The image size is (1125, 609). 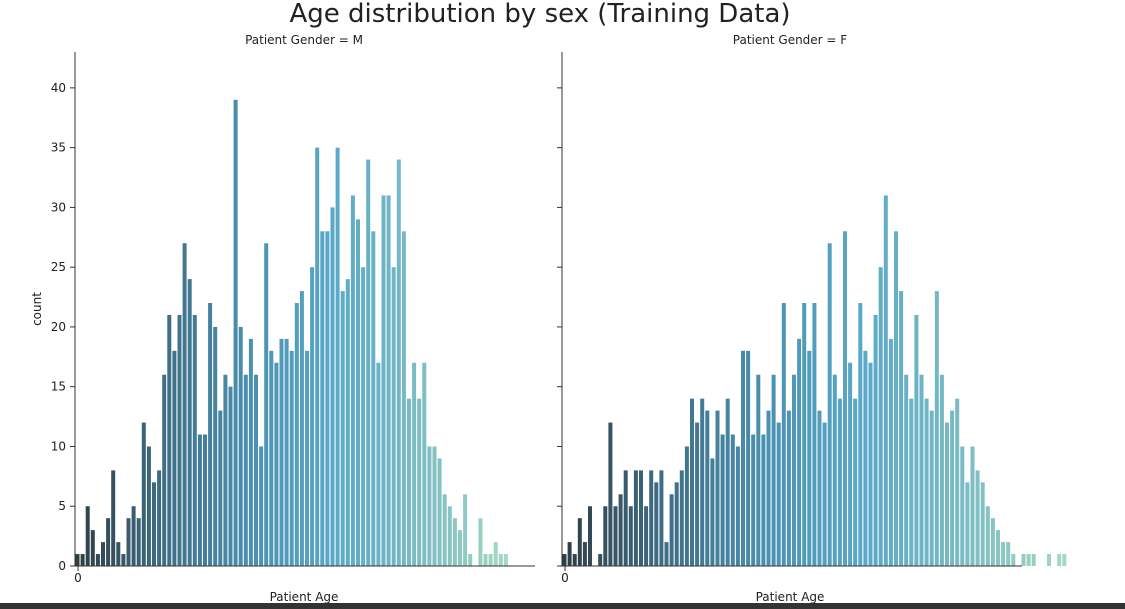 I want to click on y-tick-label: 40, so click(x=58, y=88).